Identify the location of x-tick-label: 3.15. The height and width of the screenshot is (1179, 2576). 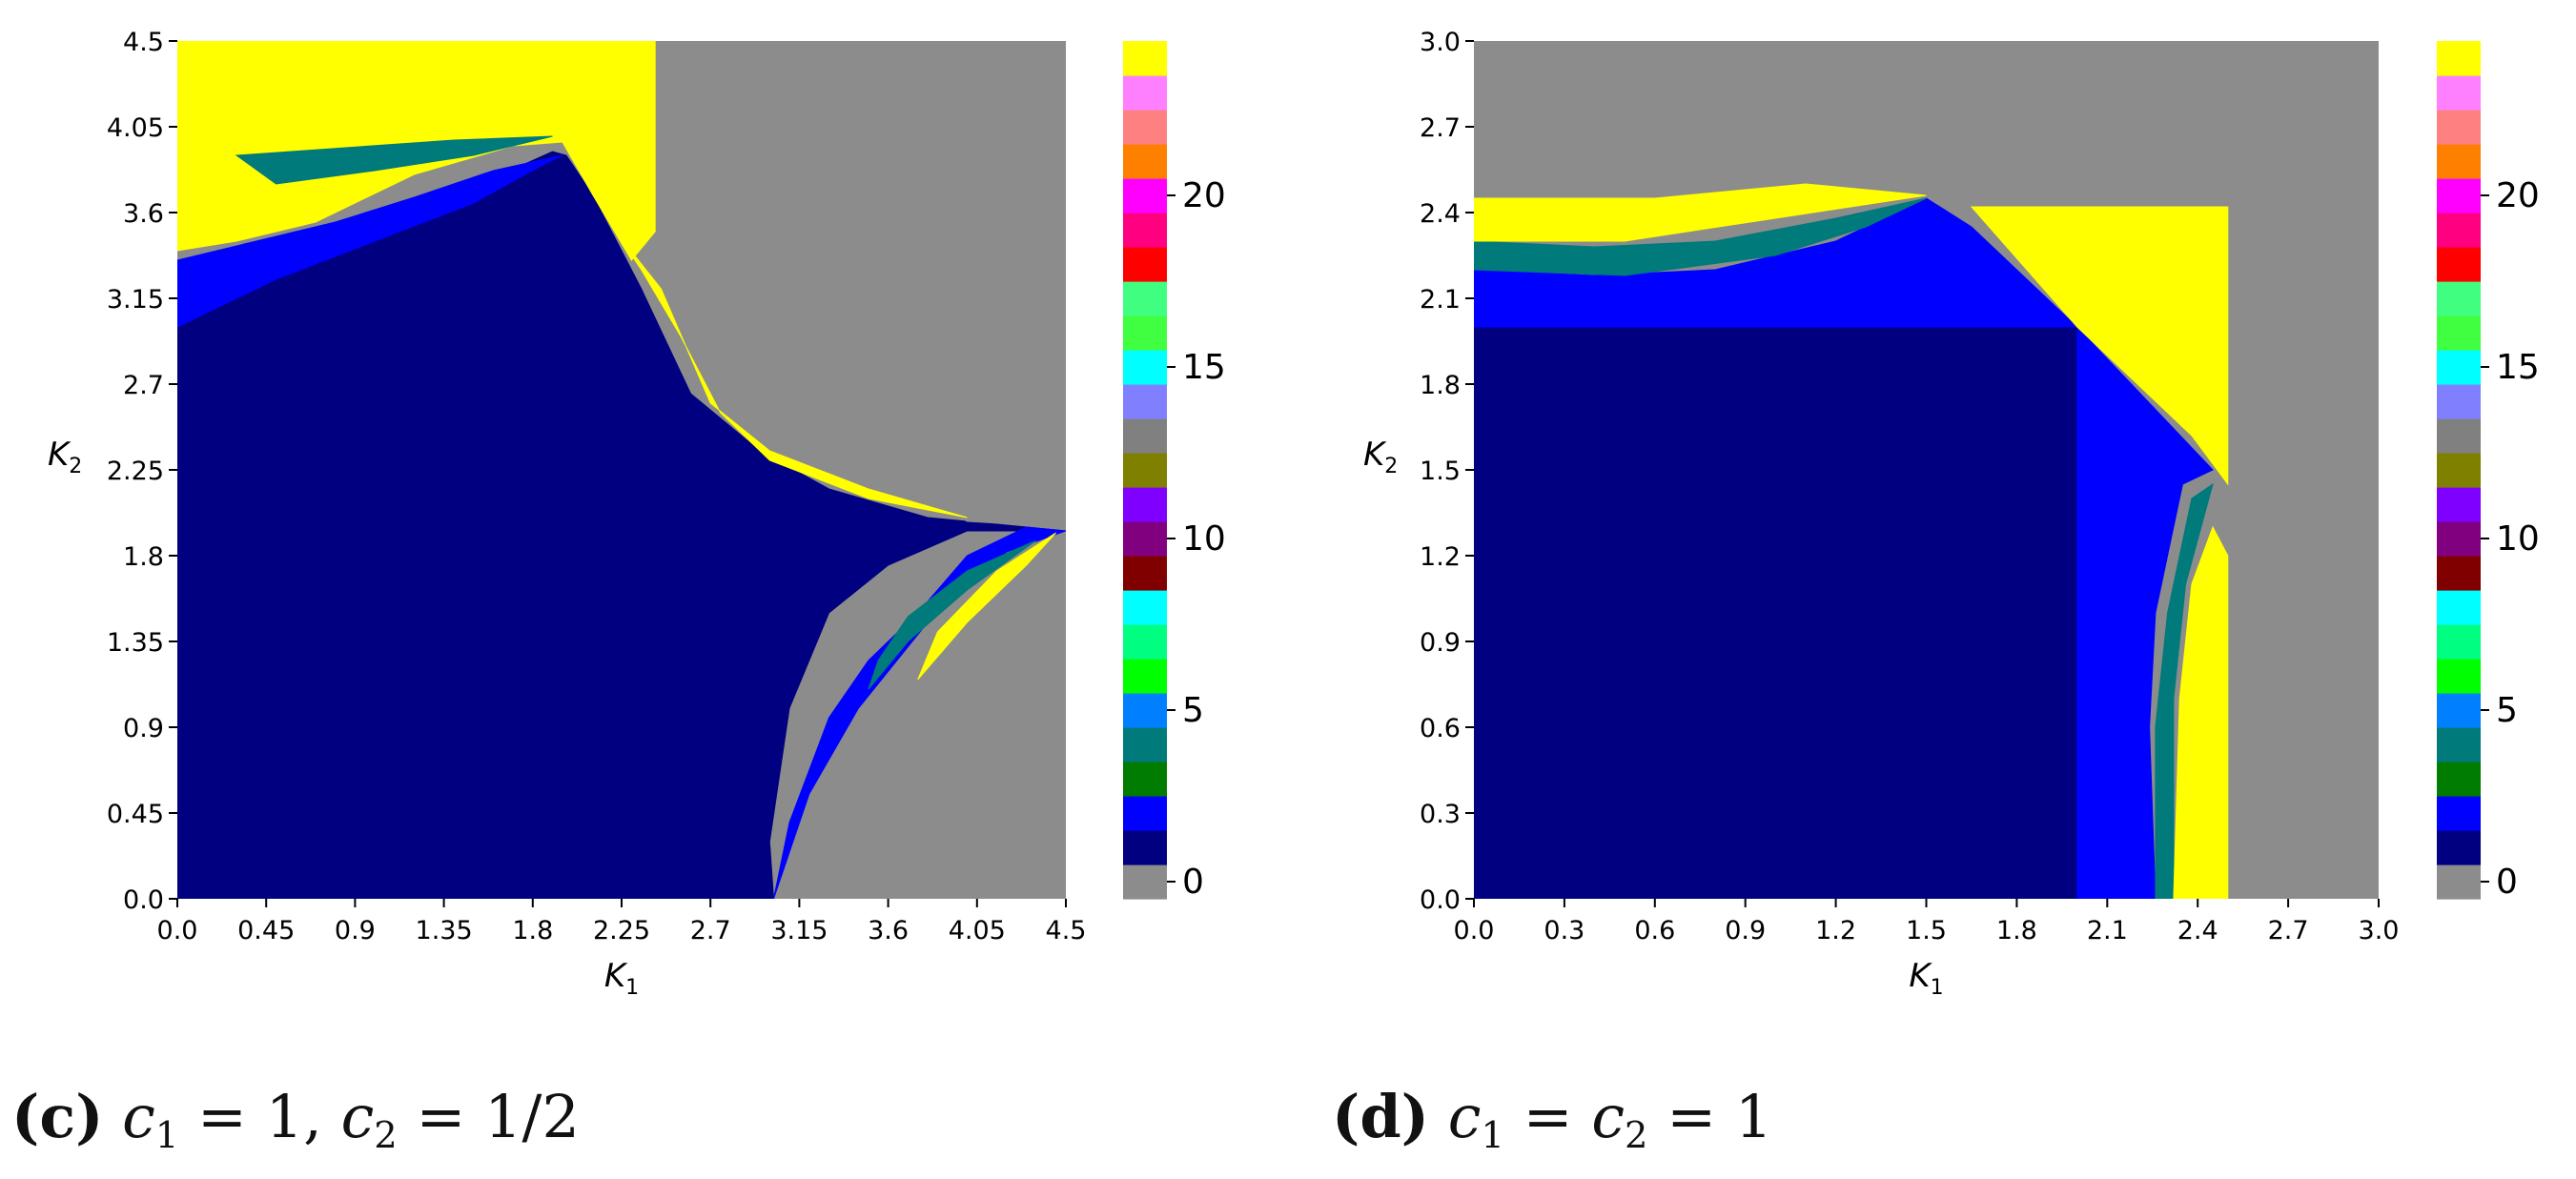
(799, 931).